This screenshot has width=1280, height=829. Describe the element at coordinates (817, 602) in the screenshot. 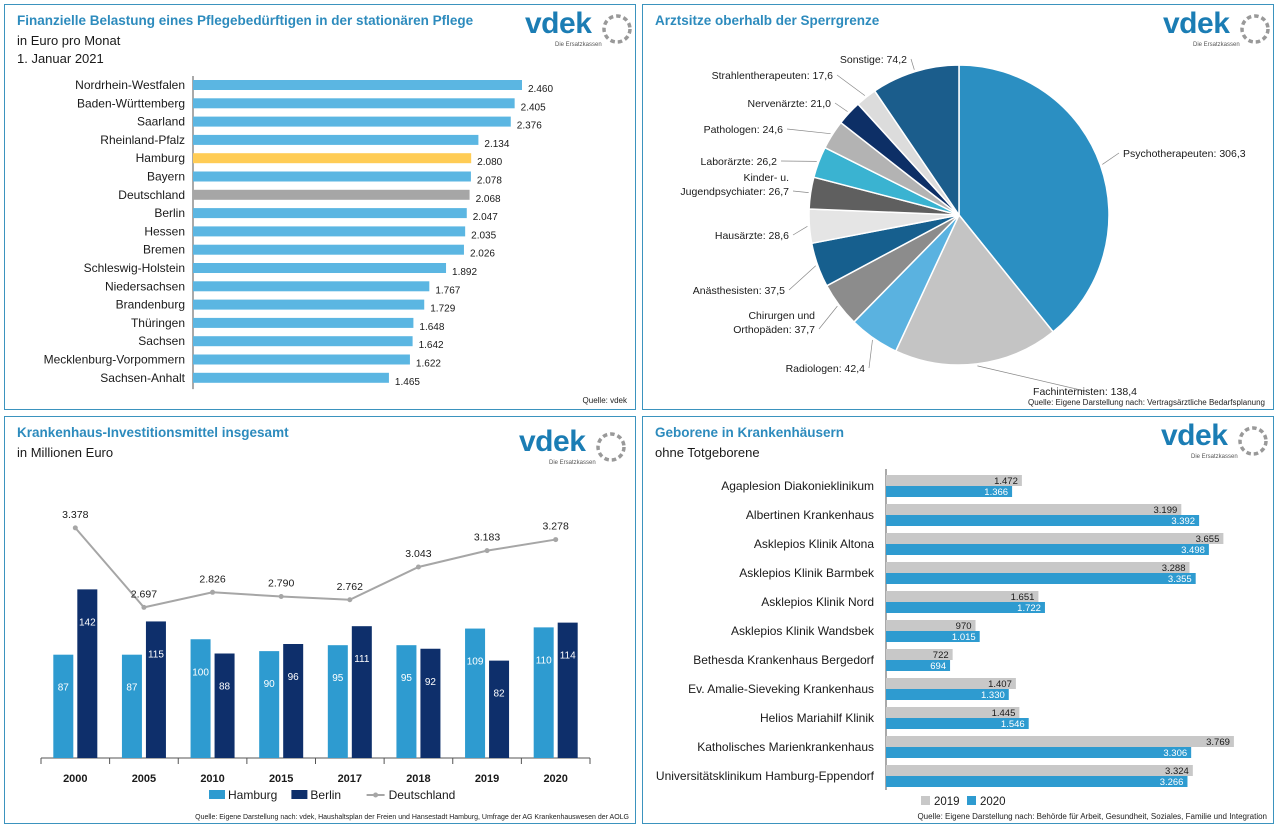

I see `category-label: Asklepios Klinik Nord` at that location.